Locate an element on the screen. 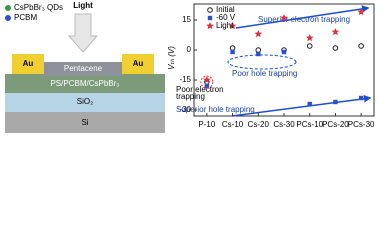 Image resolution: width=378 pixels, height=240 pixels. si-layer is located at coordinates (85, 122).